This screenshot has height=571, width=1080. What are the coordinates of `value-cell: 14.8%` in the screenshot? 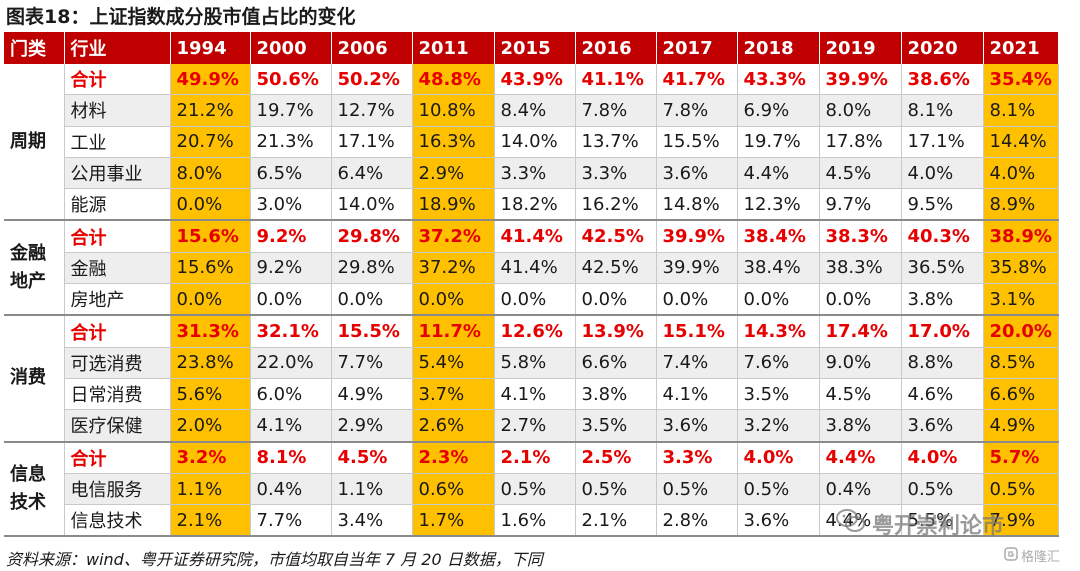 It's located at (697, 205).